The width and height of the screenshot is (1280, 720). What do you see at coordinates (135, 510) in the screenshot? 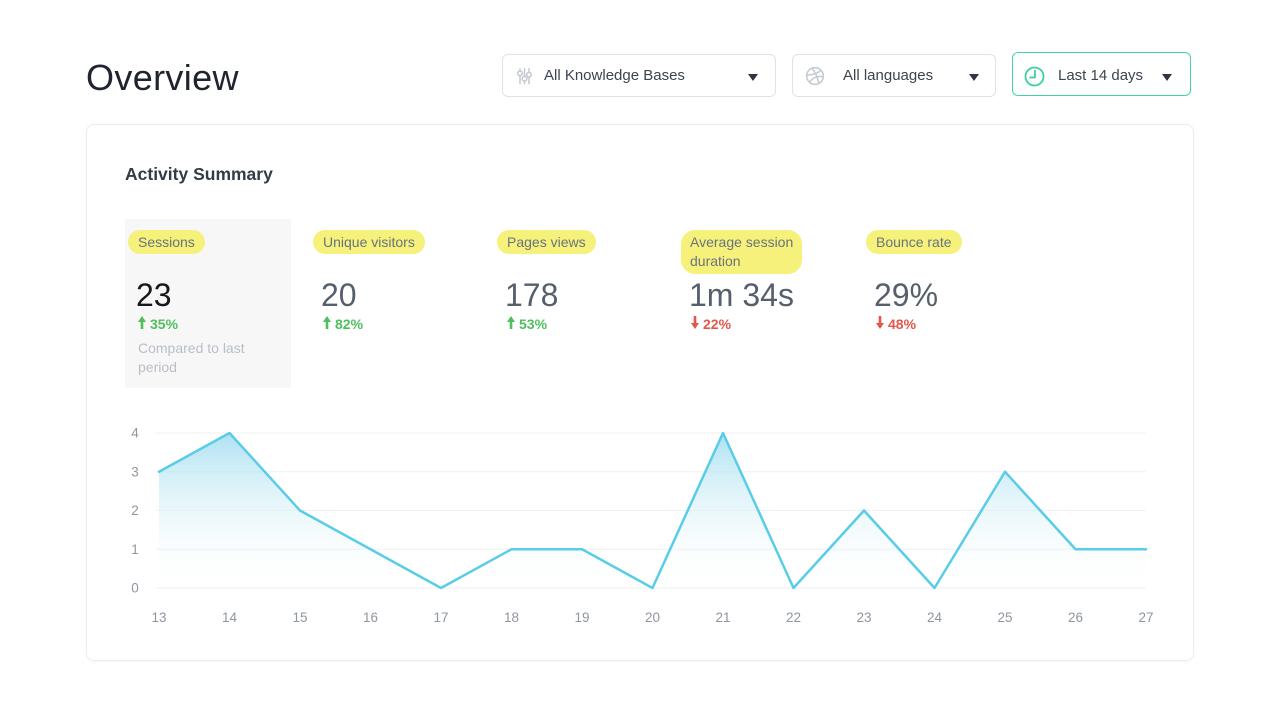
I see `svg-text: 2` at bounding box center [135, 510].